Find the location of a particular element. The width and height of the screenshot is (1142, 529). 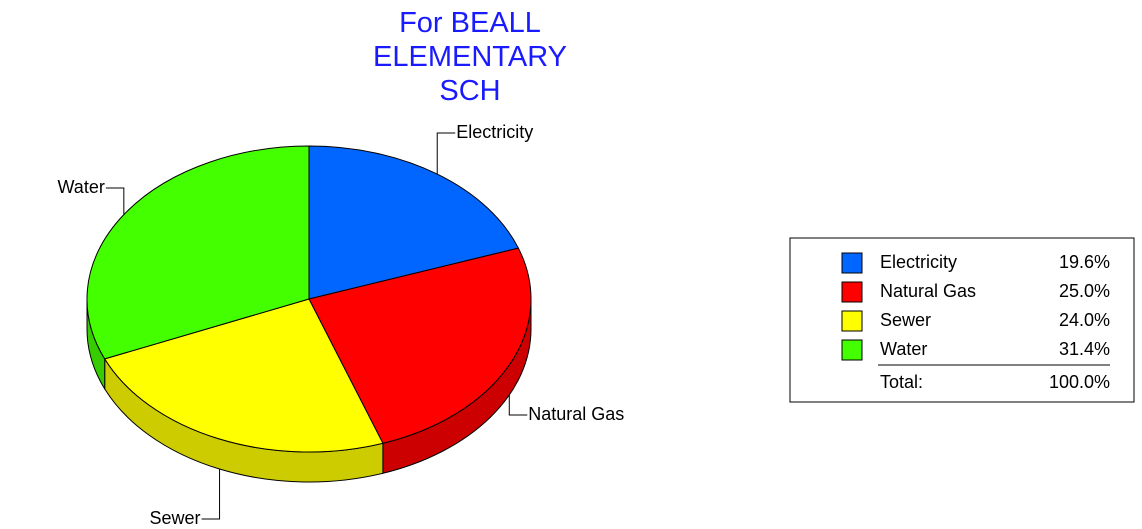

slice-label: Electricity is located at coordinates (494, 132).